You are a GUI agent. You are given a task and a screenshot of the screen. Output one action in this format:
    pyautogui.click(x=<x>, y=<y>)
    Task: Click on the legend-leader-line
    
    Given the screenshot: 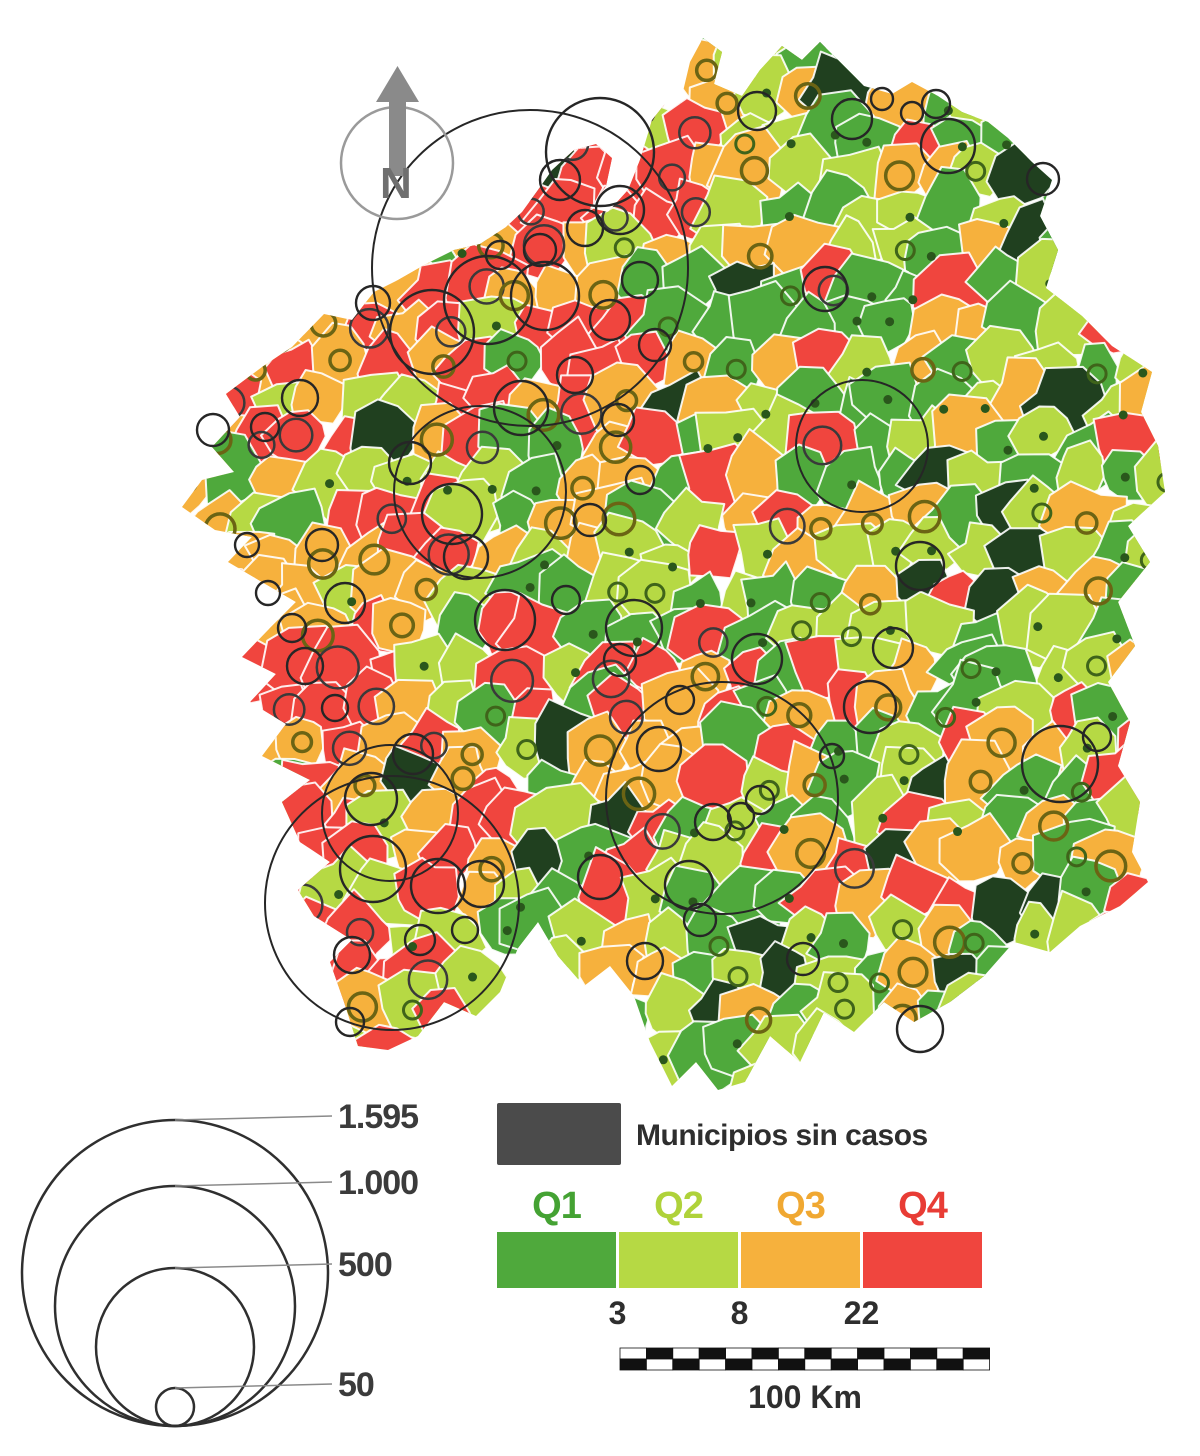 What is the action you would take?
    pyautogui.click(x=253, y=1118)
    